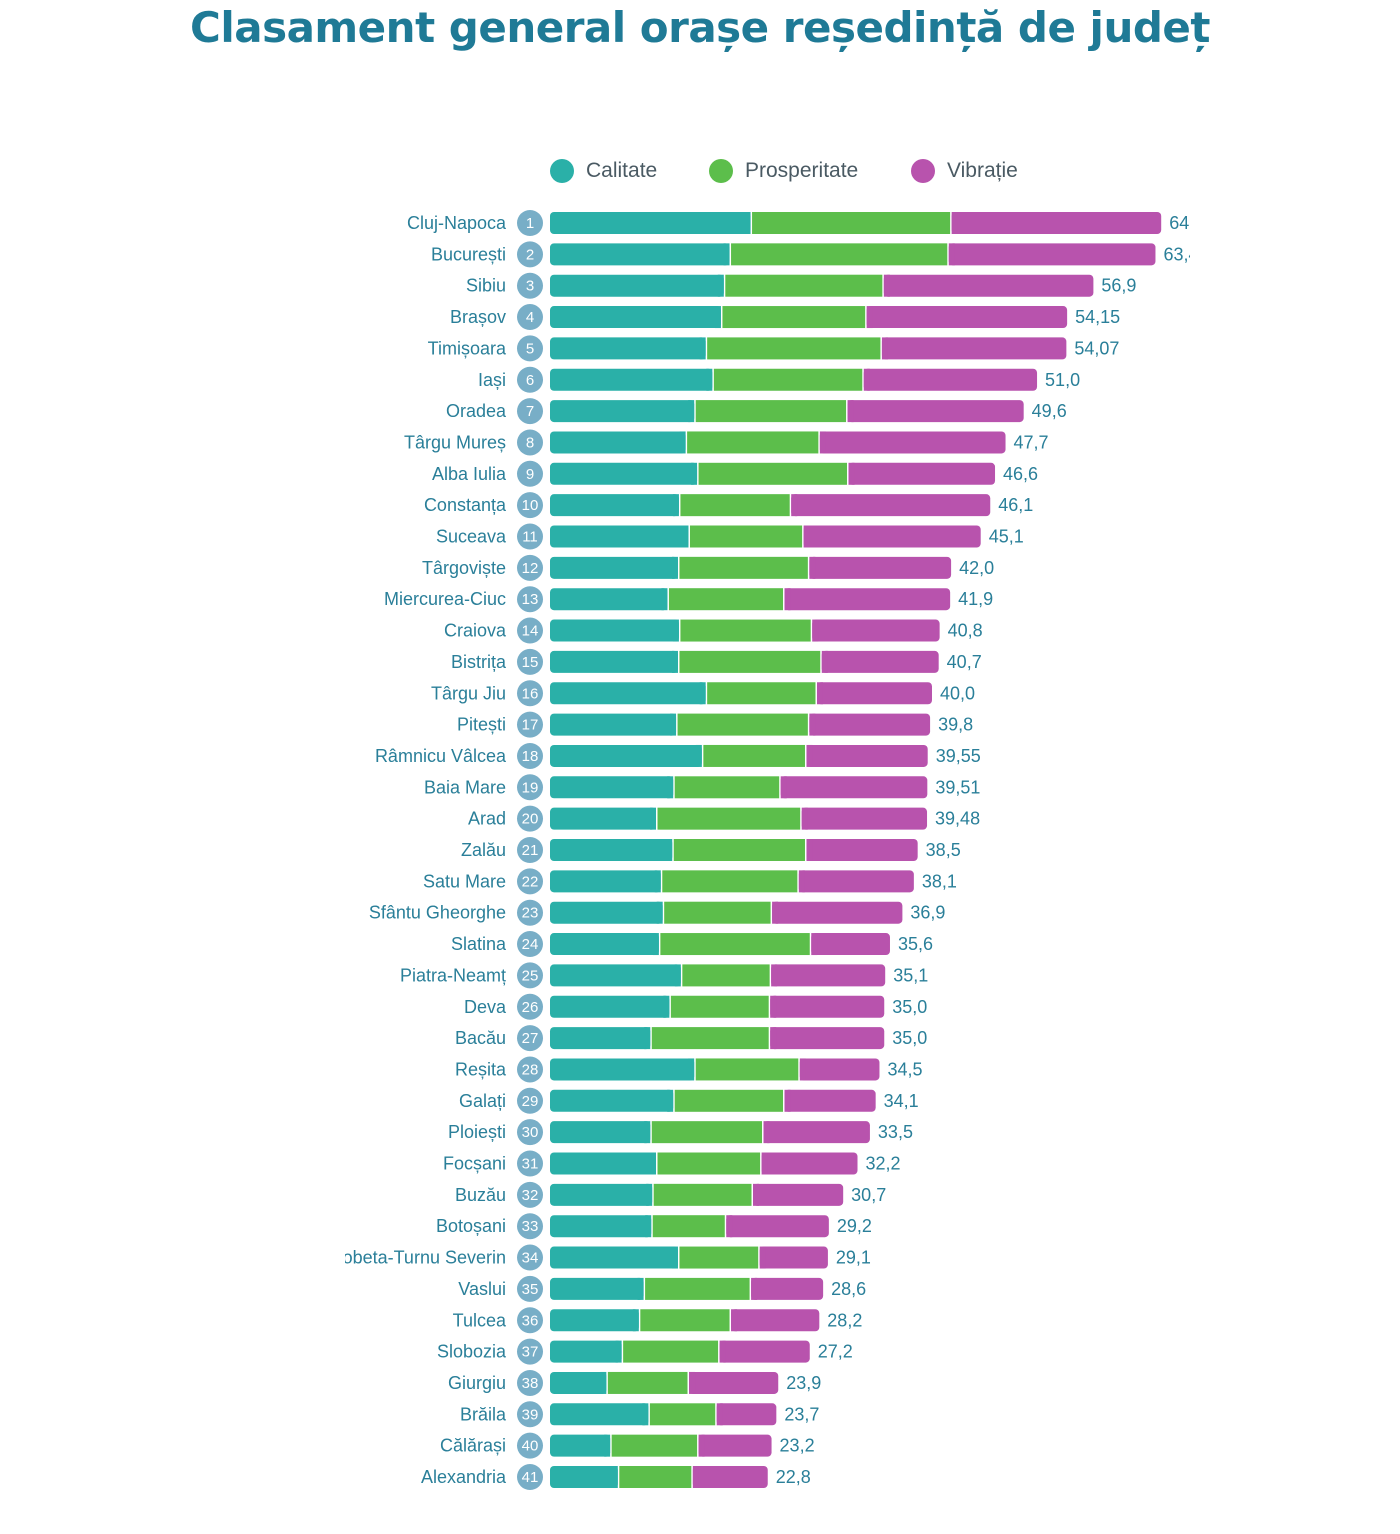  I want to click on total-value-label: 23,9, so click(803, 1383).